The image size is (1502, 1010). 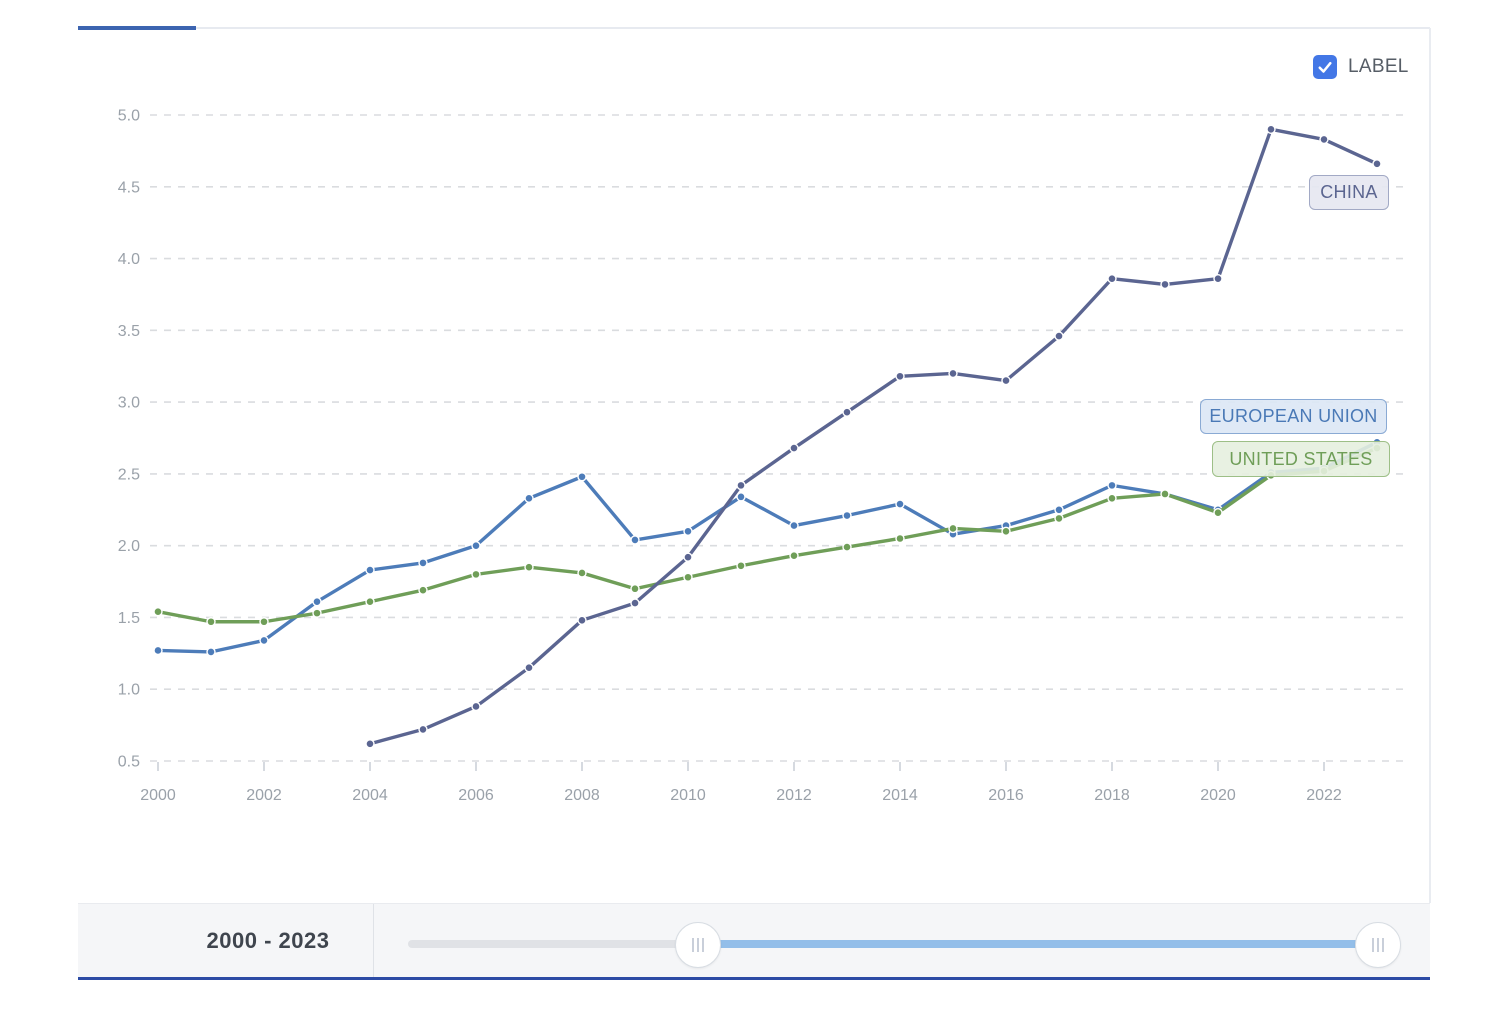 I want to click on slider-track-unselected, so click(x=558, y=944).